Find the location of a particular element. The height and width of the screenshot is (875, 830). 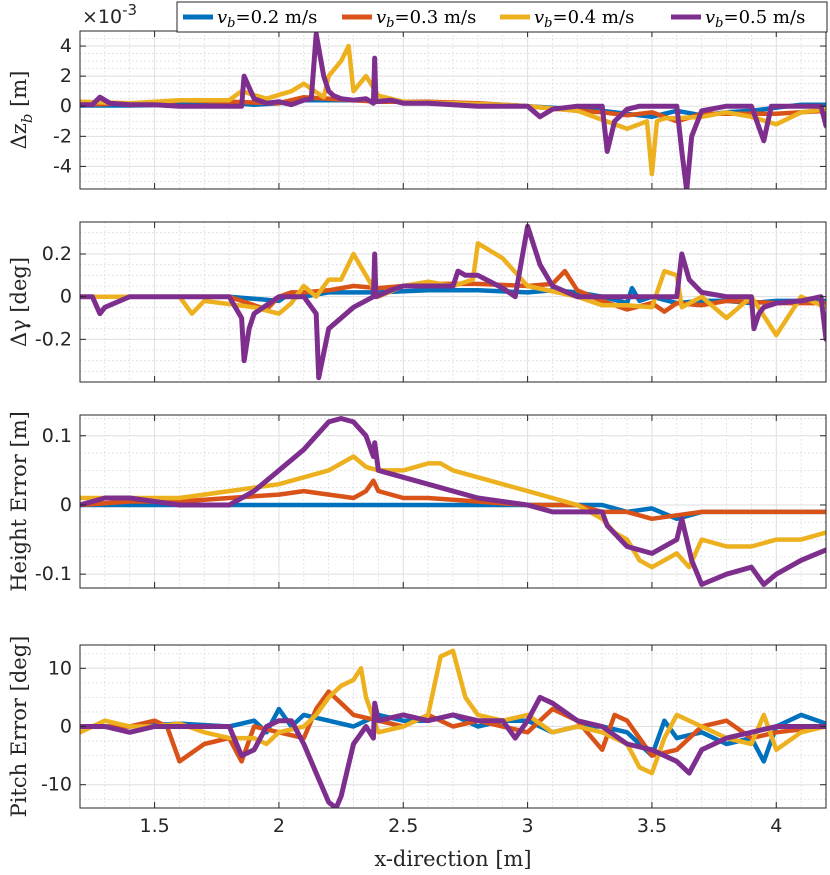

legend-item: vb=0.3 m/s is located at coordinates (409, 19).